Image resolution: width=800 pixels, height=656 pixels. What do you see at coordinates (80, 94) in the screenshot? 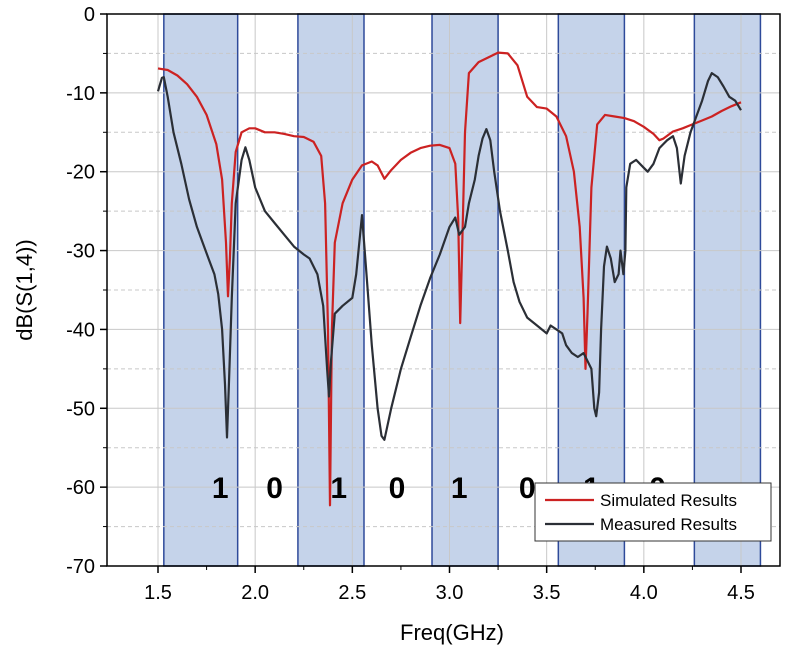
I see `y-tick-label: -10` at bounding box center [80, 94].